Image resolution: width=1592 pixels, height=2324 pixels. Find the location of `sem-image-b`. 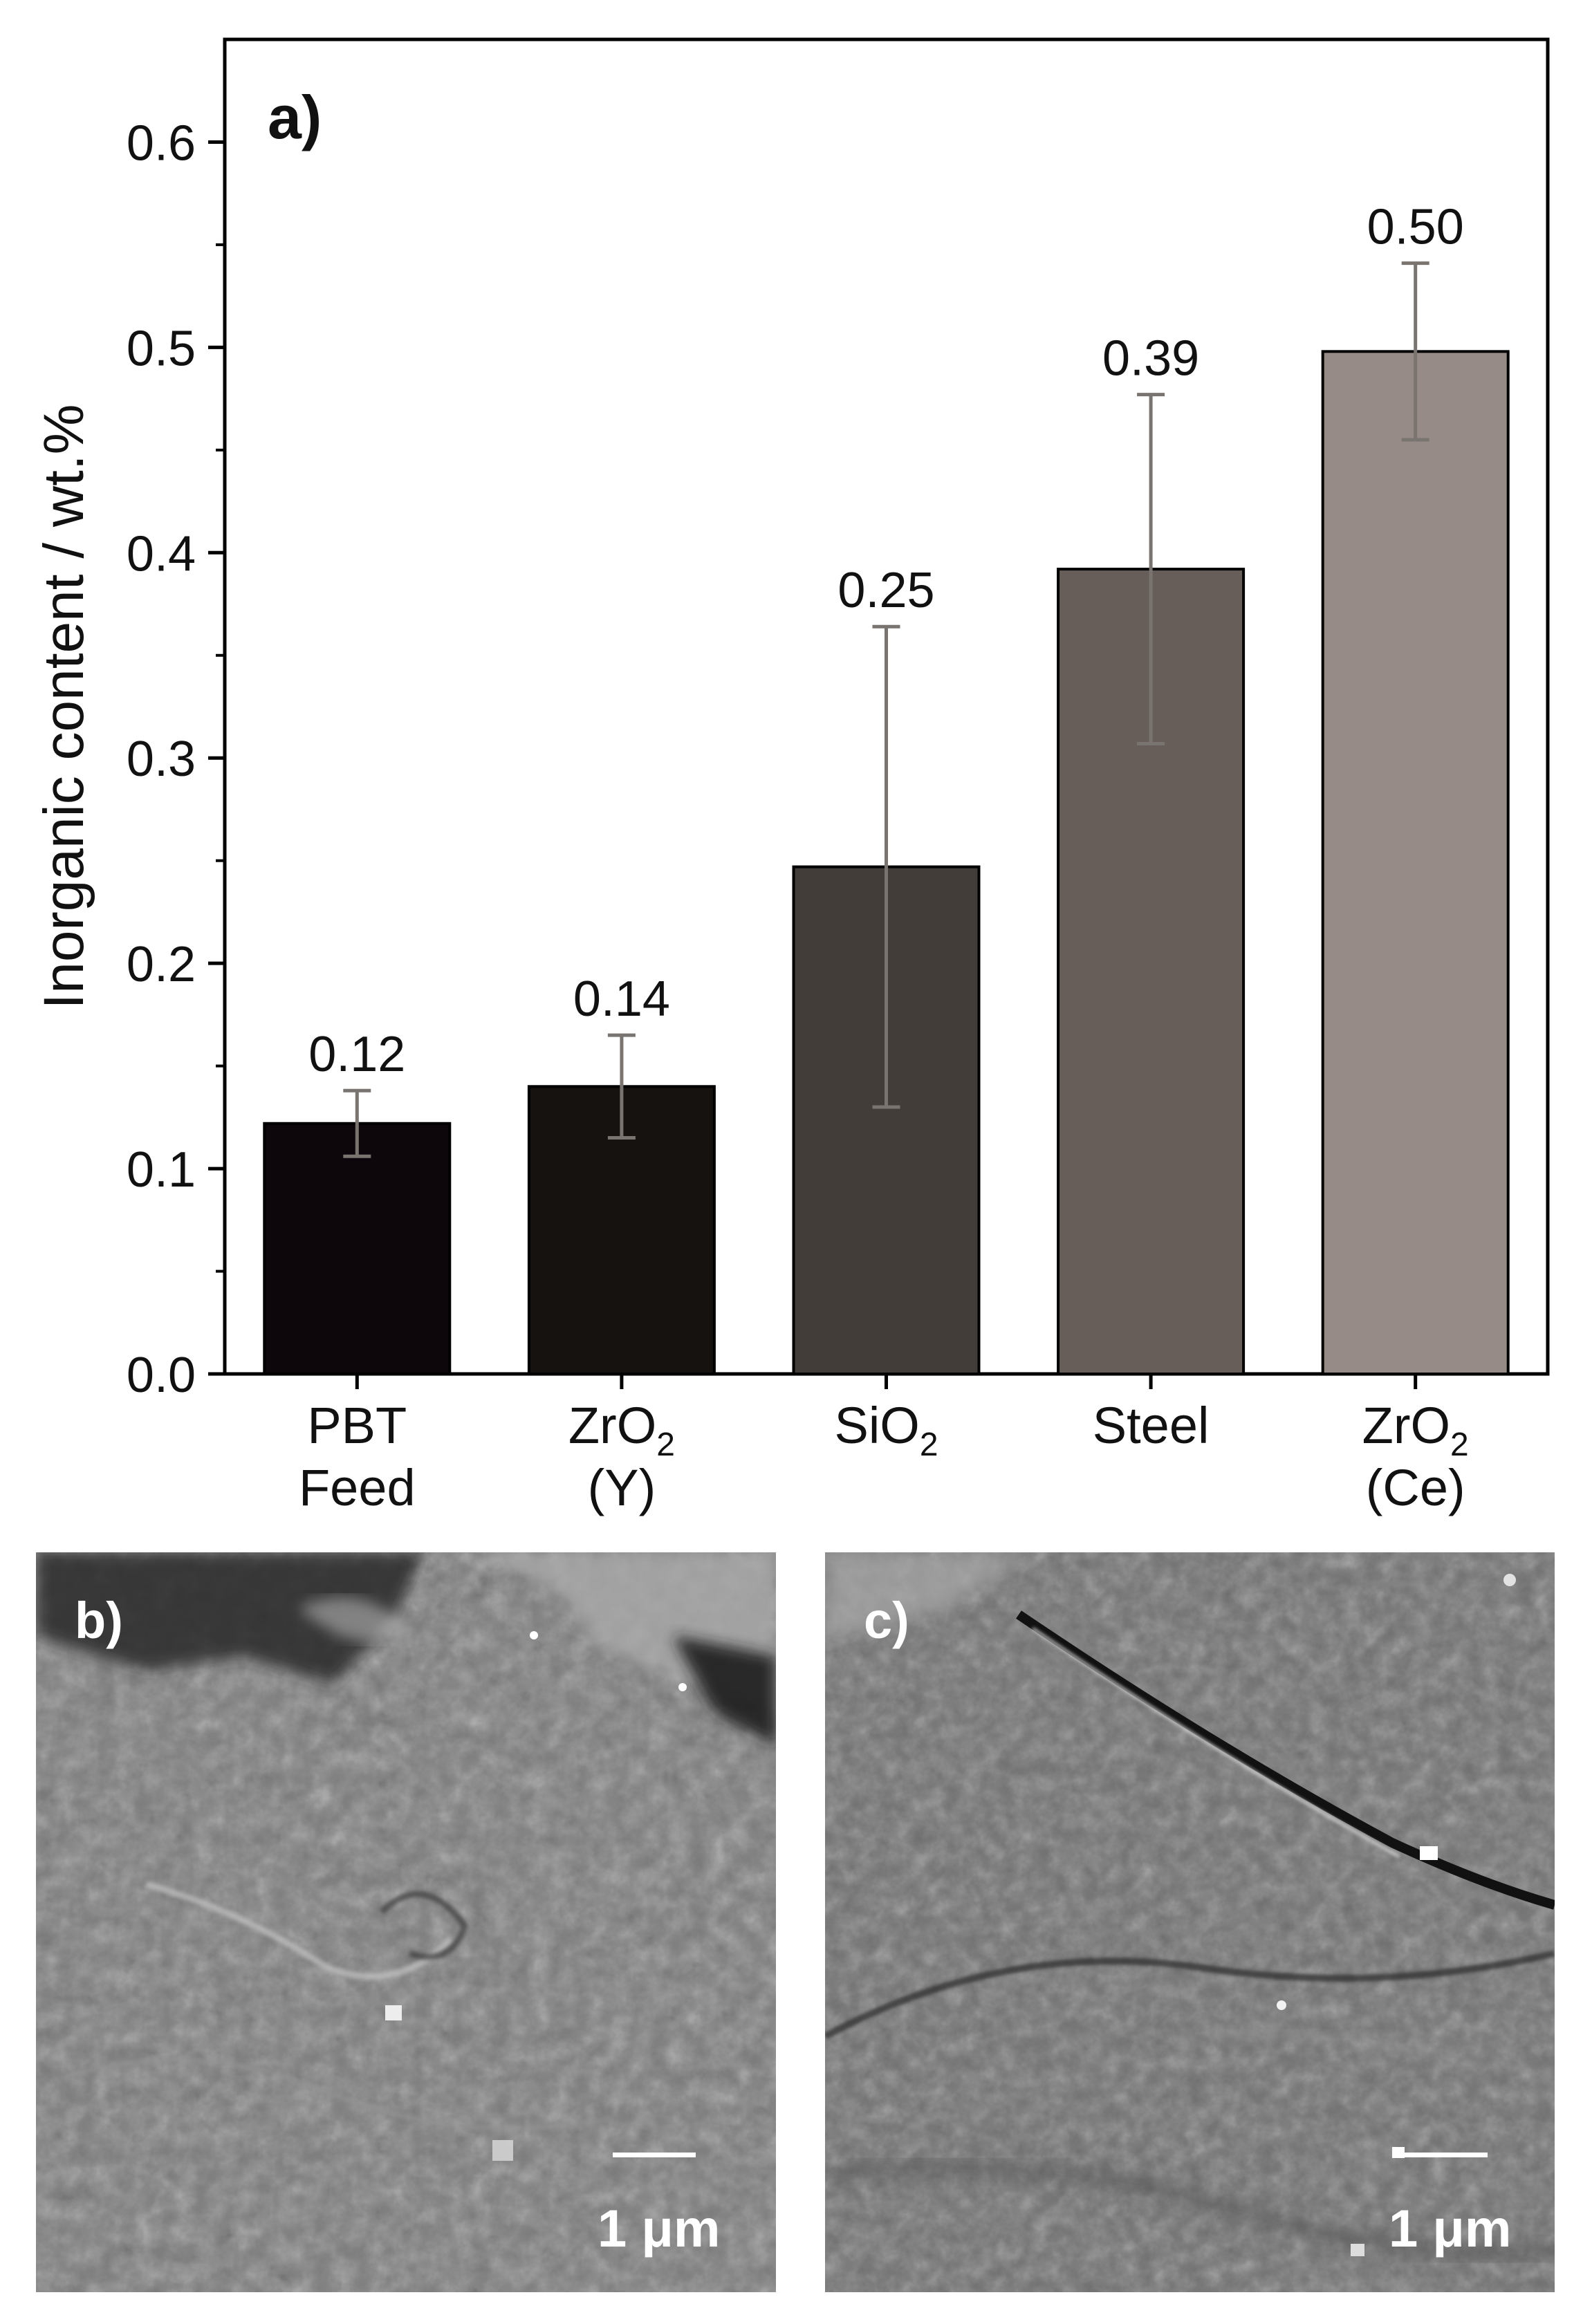

sem-image-b is located at coordinates (406, 1922).